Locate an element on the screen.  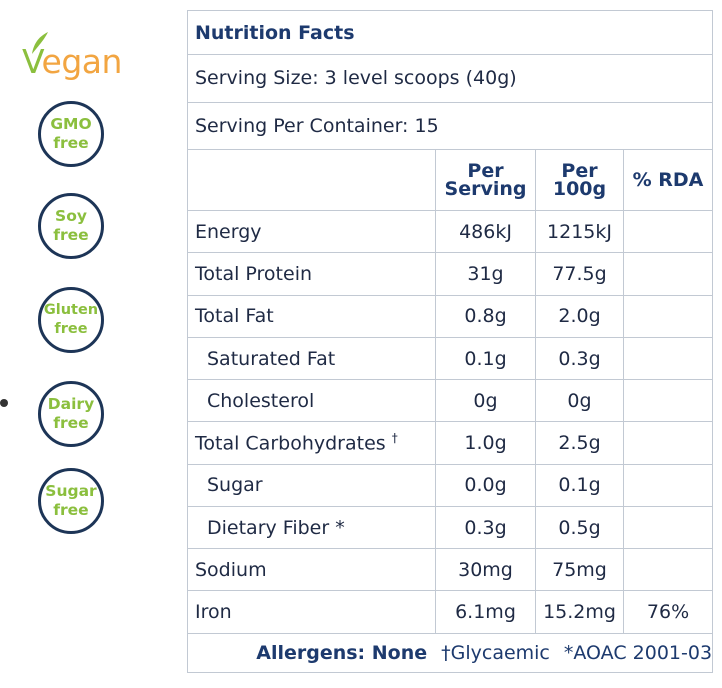
nutrient-label: Sugar is located at coordinates (311, 485).